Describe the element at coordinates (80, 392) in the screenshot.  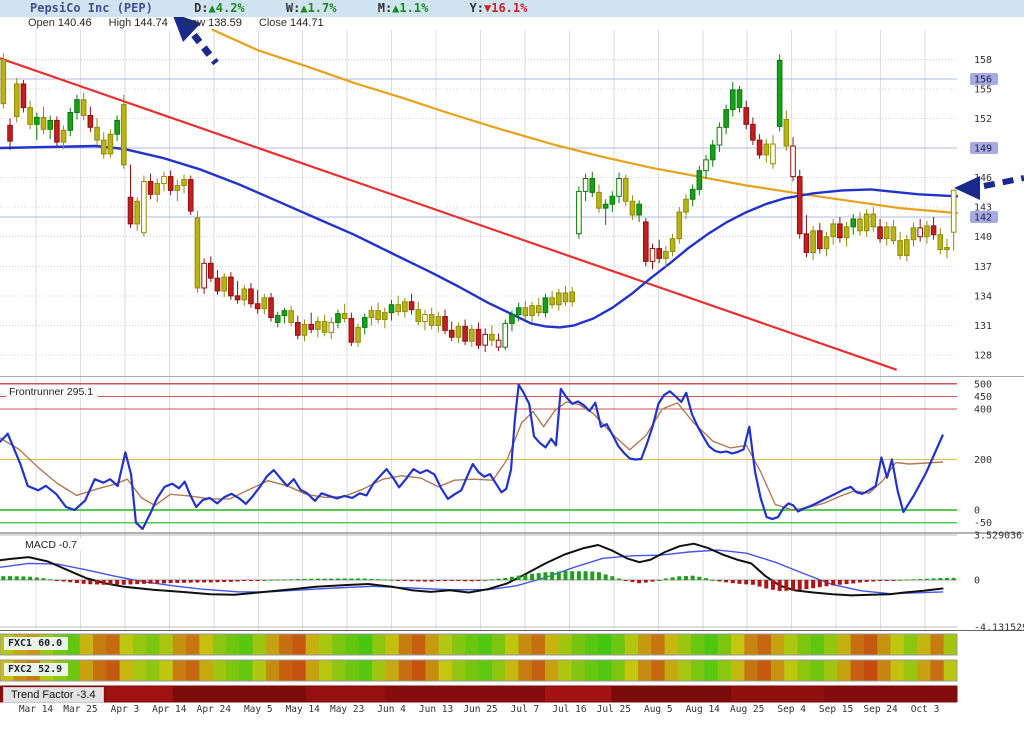
I see `frontrunner-value: 295.1` at that location.